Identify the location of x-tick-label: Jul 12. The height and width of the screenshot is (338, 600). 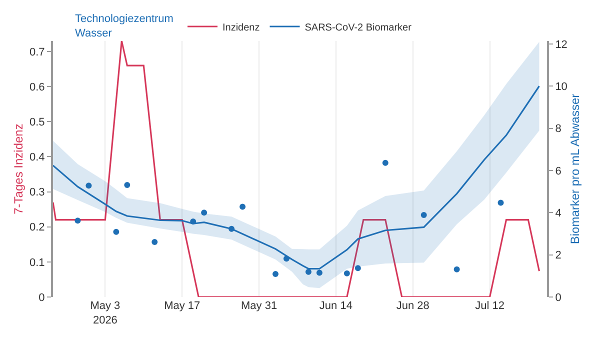
(489, 306).